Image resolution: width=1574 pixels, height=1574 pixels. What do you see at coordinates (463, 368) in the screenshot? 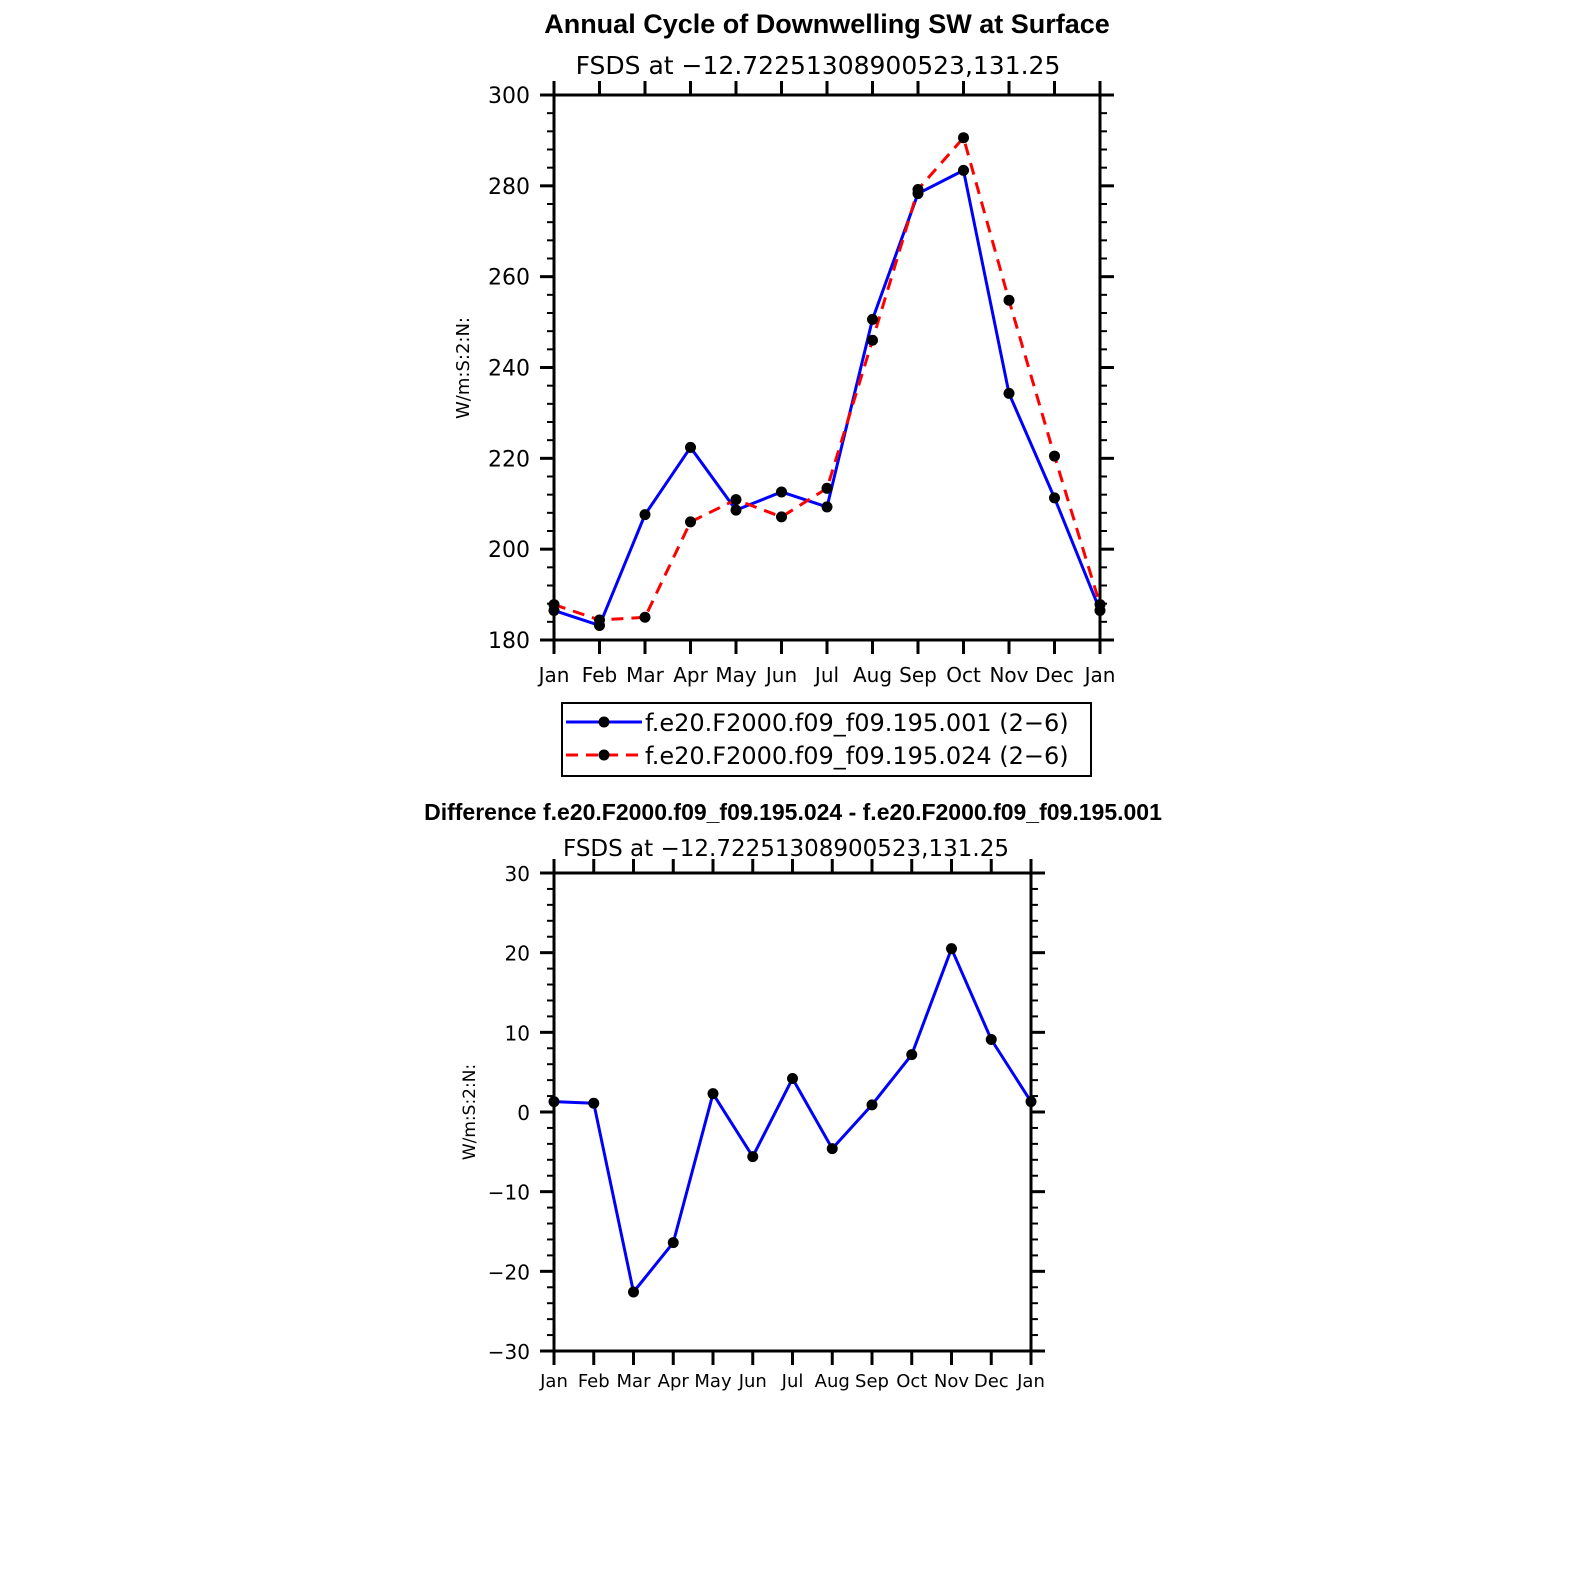
I see `top-chart-y-label: W/m:S:2:N:` at bounding box center [463, 368].